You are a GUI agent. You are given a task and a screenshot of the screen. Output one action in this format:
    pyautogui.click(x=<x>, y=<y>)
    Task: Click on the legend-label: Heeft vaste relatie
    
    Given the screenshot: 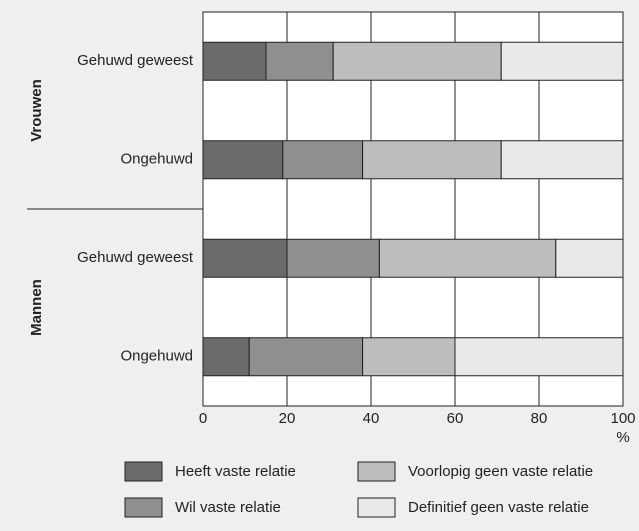 What is the action you would take?
    pyautogui.click(x=235, y=471)
    